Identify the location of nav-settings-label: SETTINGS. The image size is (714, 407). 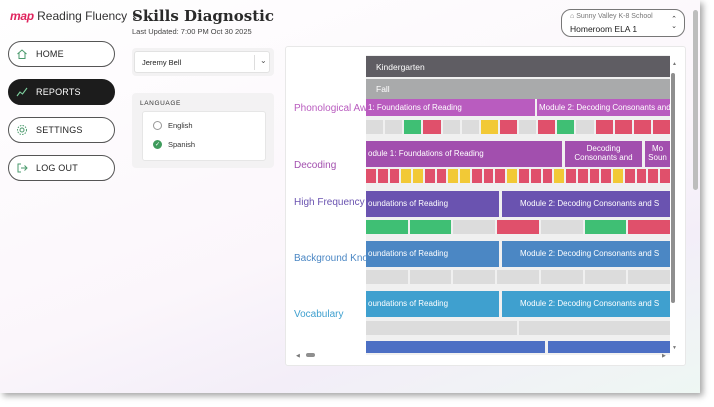
(59, 130).